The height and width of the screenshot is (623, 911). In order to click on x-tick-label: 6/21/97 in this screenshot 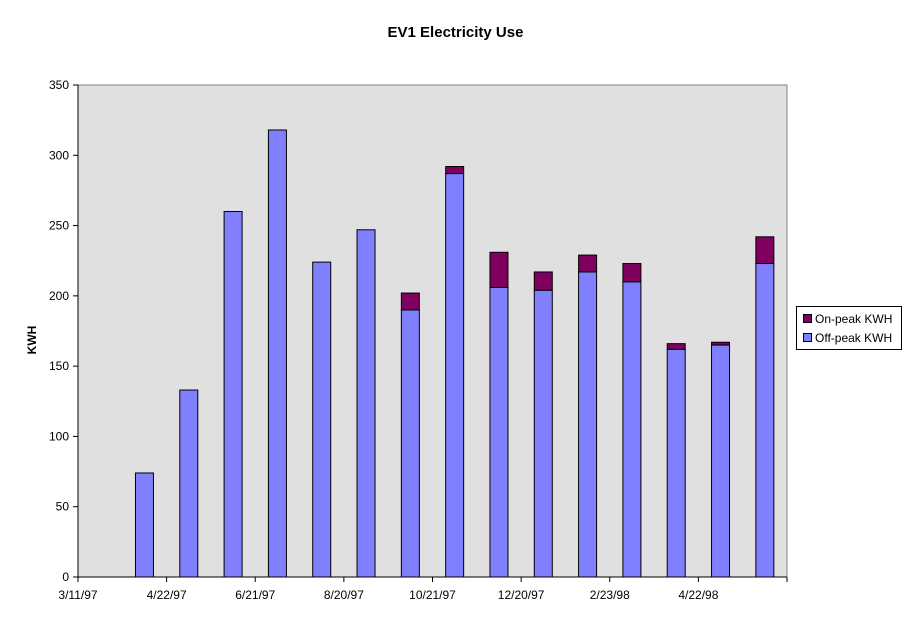, I will do `click(255, 595)`.